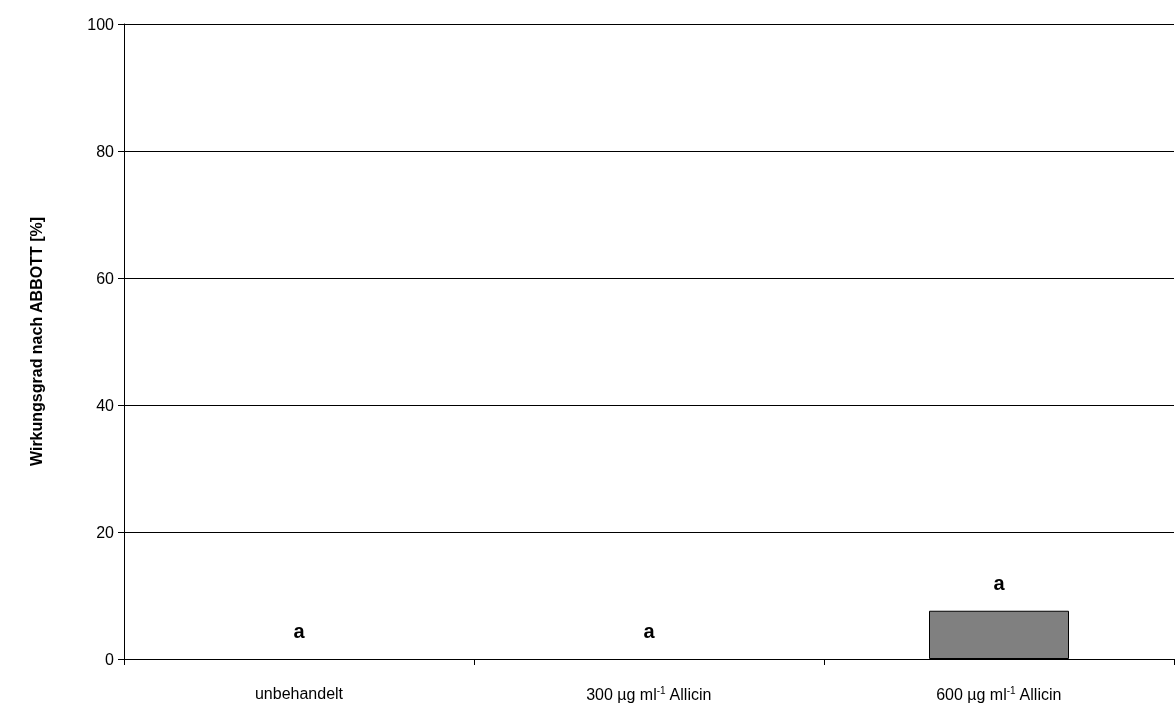 The width and height of the screenshot is (1176, 715). What do you see at coordinates (105, 405) in the screenshot?
I see `y-tick-label: 40` at bounding box center [105, 405].